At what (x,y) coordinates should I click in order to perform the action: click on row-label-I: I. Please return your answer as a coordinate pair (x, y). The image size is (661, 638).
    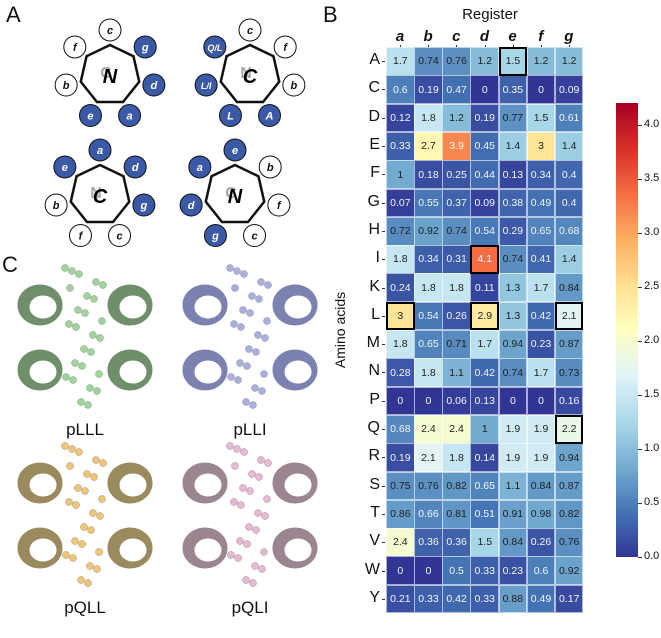
    Looking at the image, I should click on (377, 258).